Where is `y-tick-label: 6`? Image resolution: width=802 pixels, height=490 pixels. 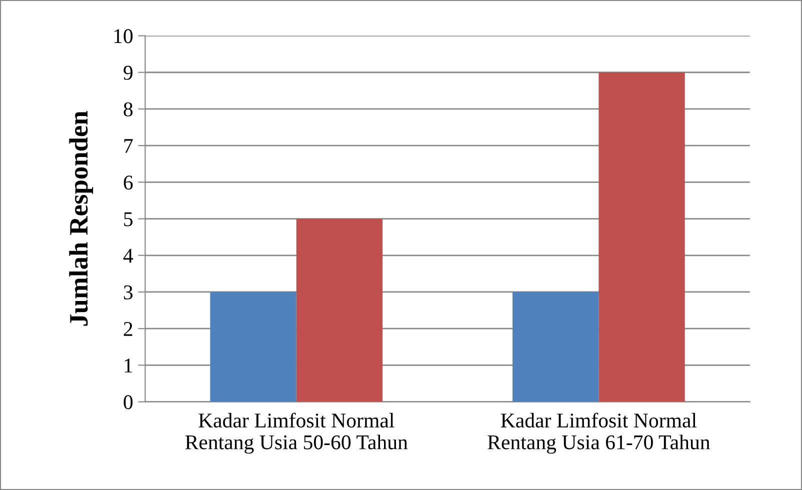
y-tick-label: 6 is located at coordinates (128, 183).